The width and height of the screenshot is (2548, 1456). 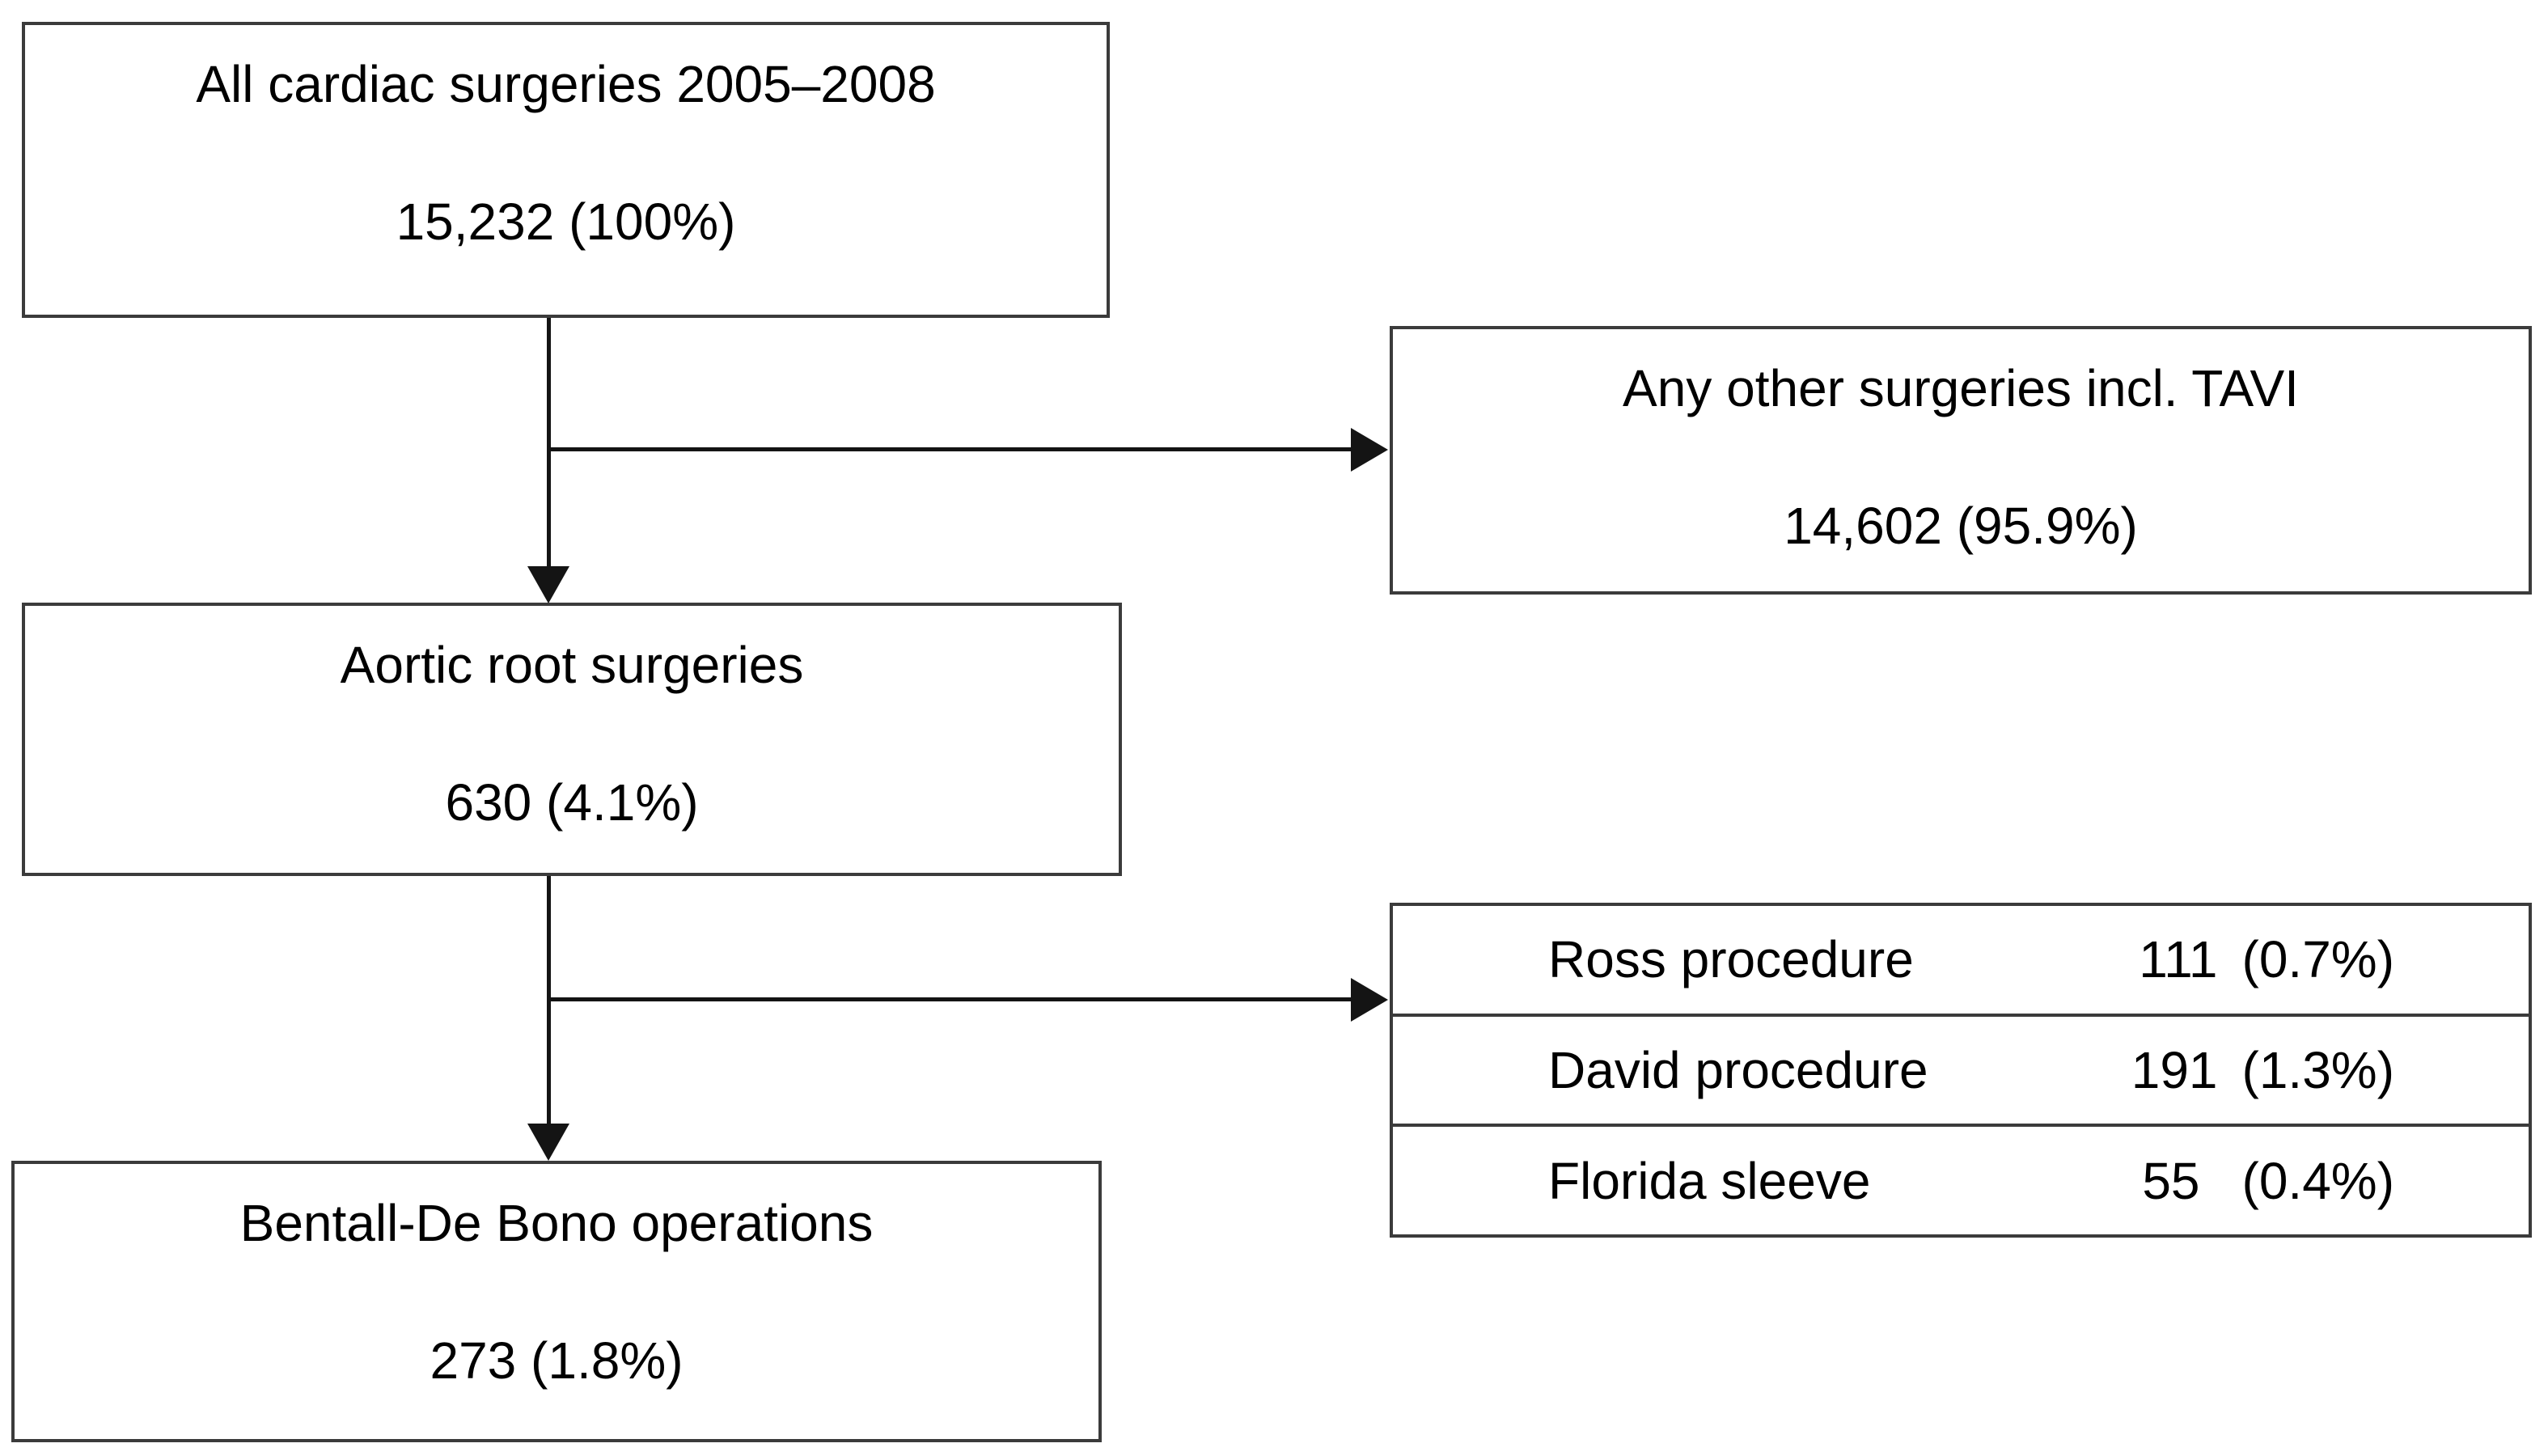 I want to click on box-title: Bentall-De Bono operations, so click(x=556, y=1223).